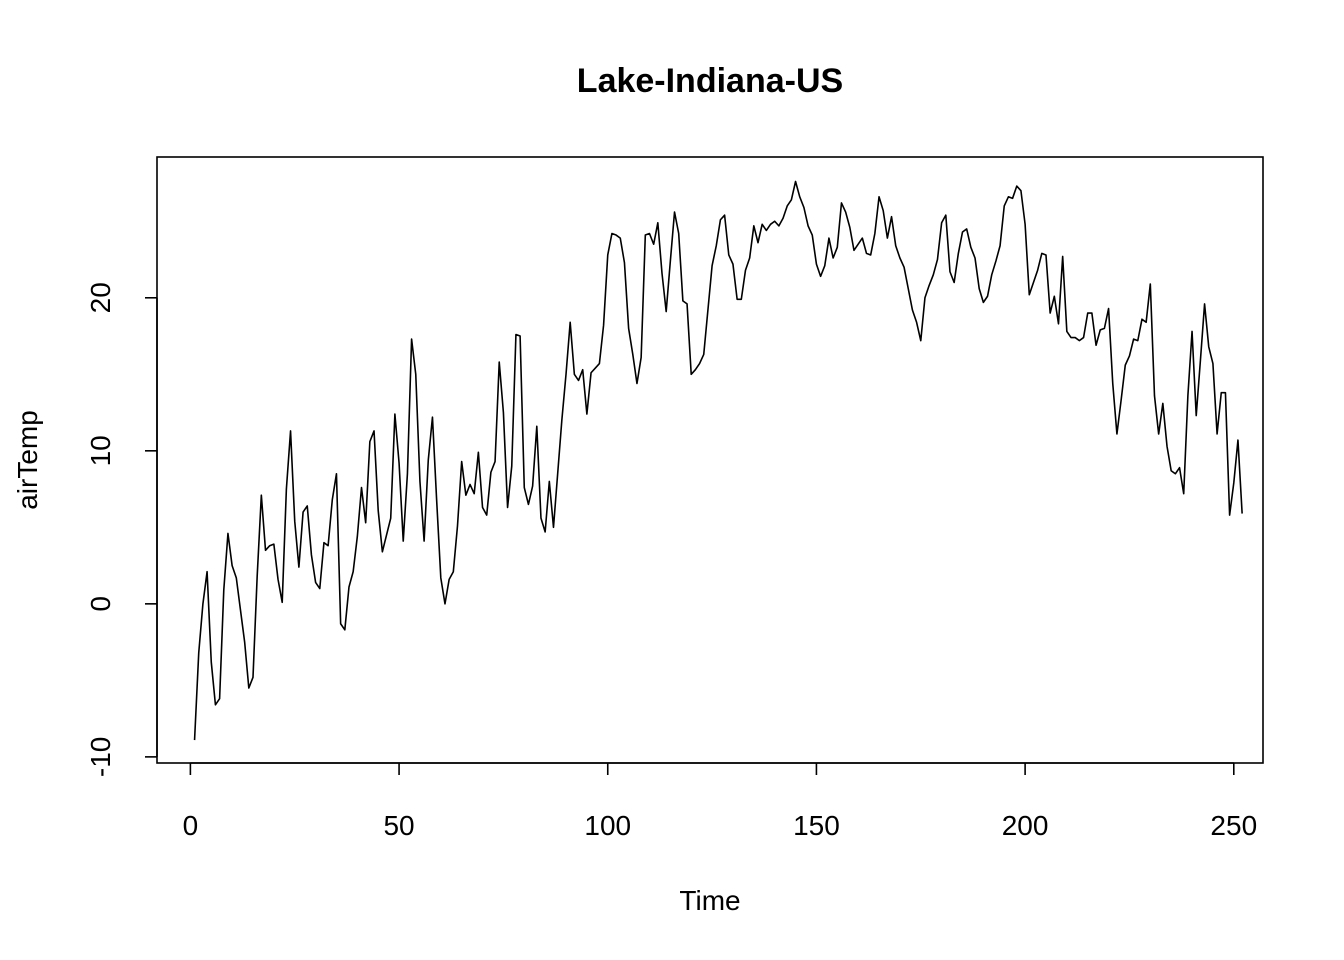 The width and height of the screenshot is (1344, 960). What do you see at coordinates (100, 450) in the screenshot?
I see `y-tick-label: 10` at bounding box center [100, 450].